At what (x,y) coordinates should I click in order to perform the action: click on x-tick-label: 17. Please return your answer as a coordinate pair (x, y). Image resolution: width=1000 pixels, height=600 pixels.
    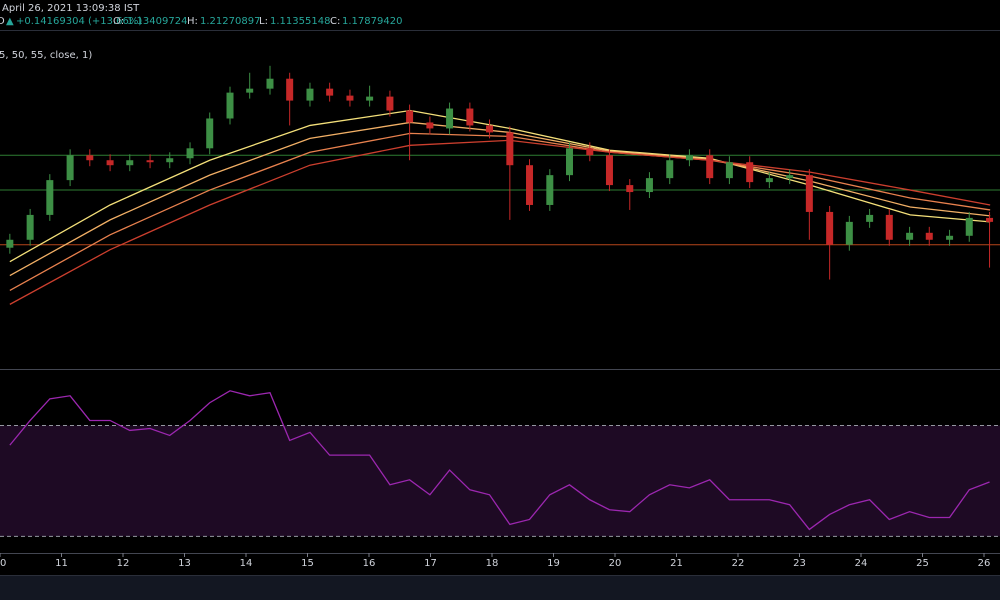
    Looking at the image, I should click on (430, 563).